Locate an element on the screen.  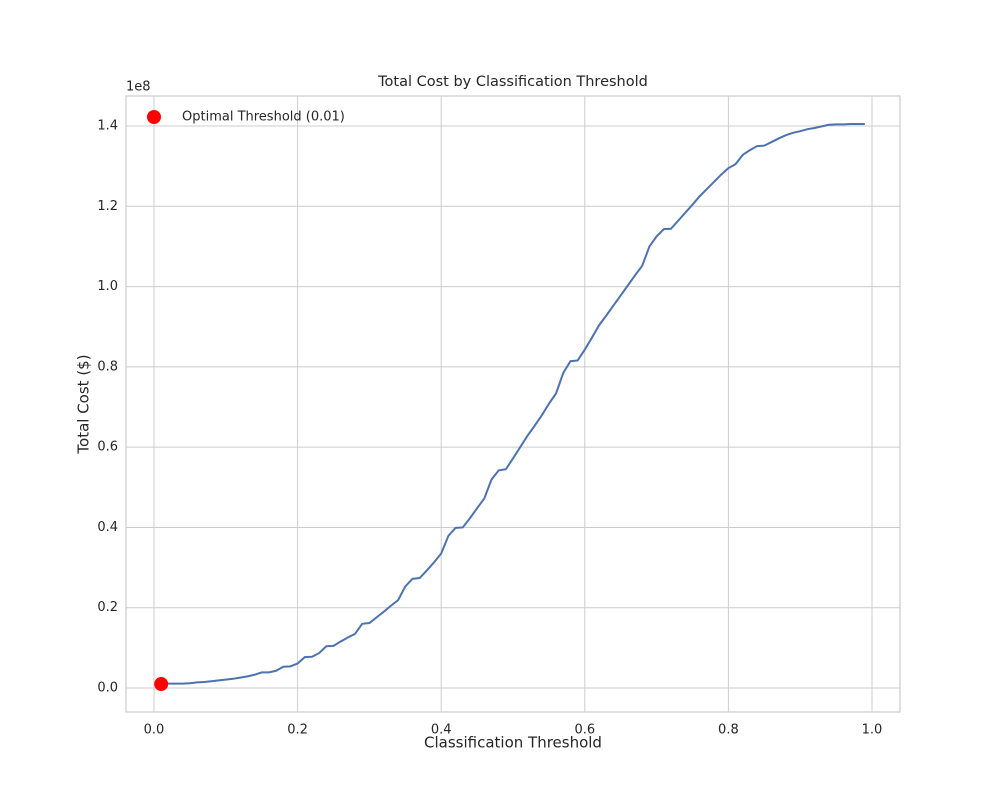
x-tick-label: 0.6 is located at coordinates (584, 730).